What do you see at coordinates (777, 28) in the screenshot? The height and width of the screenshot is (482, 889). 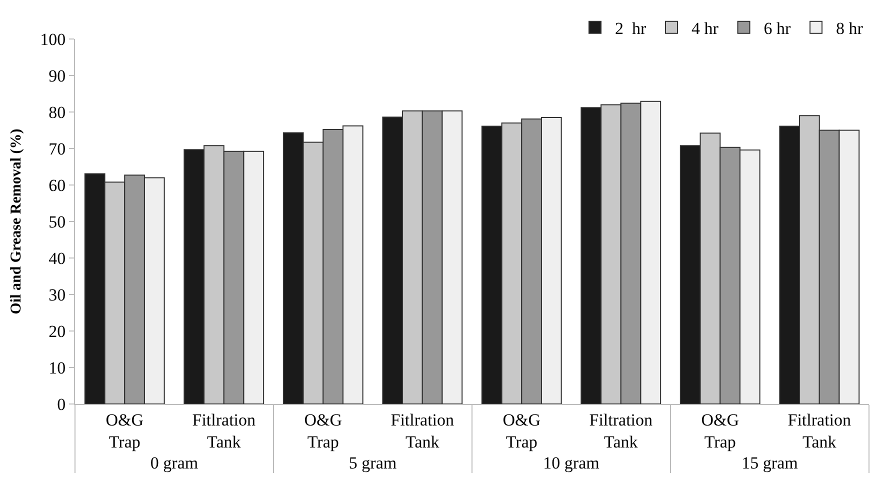 I see `legend-label: 6 hr` at bounding box center [777, 28].